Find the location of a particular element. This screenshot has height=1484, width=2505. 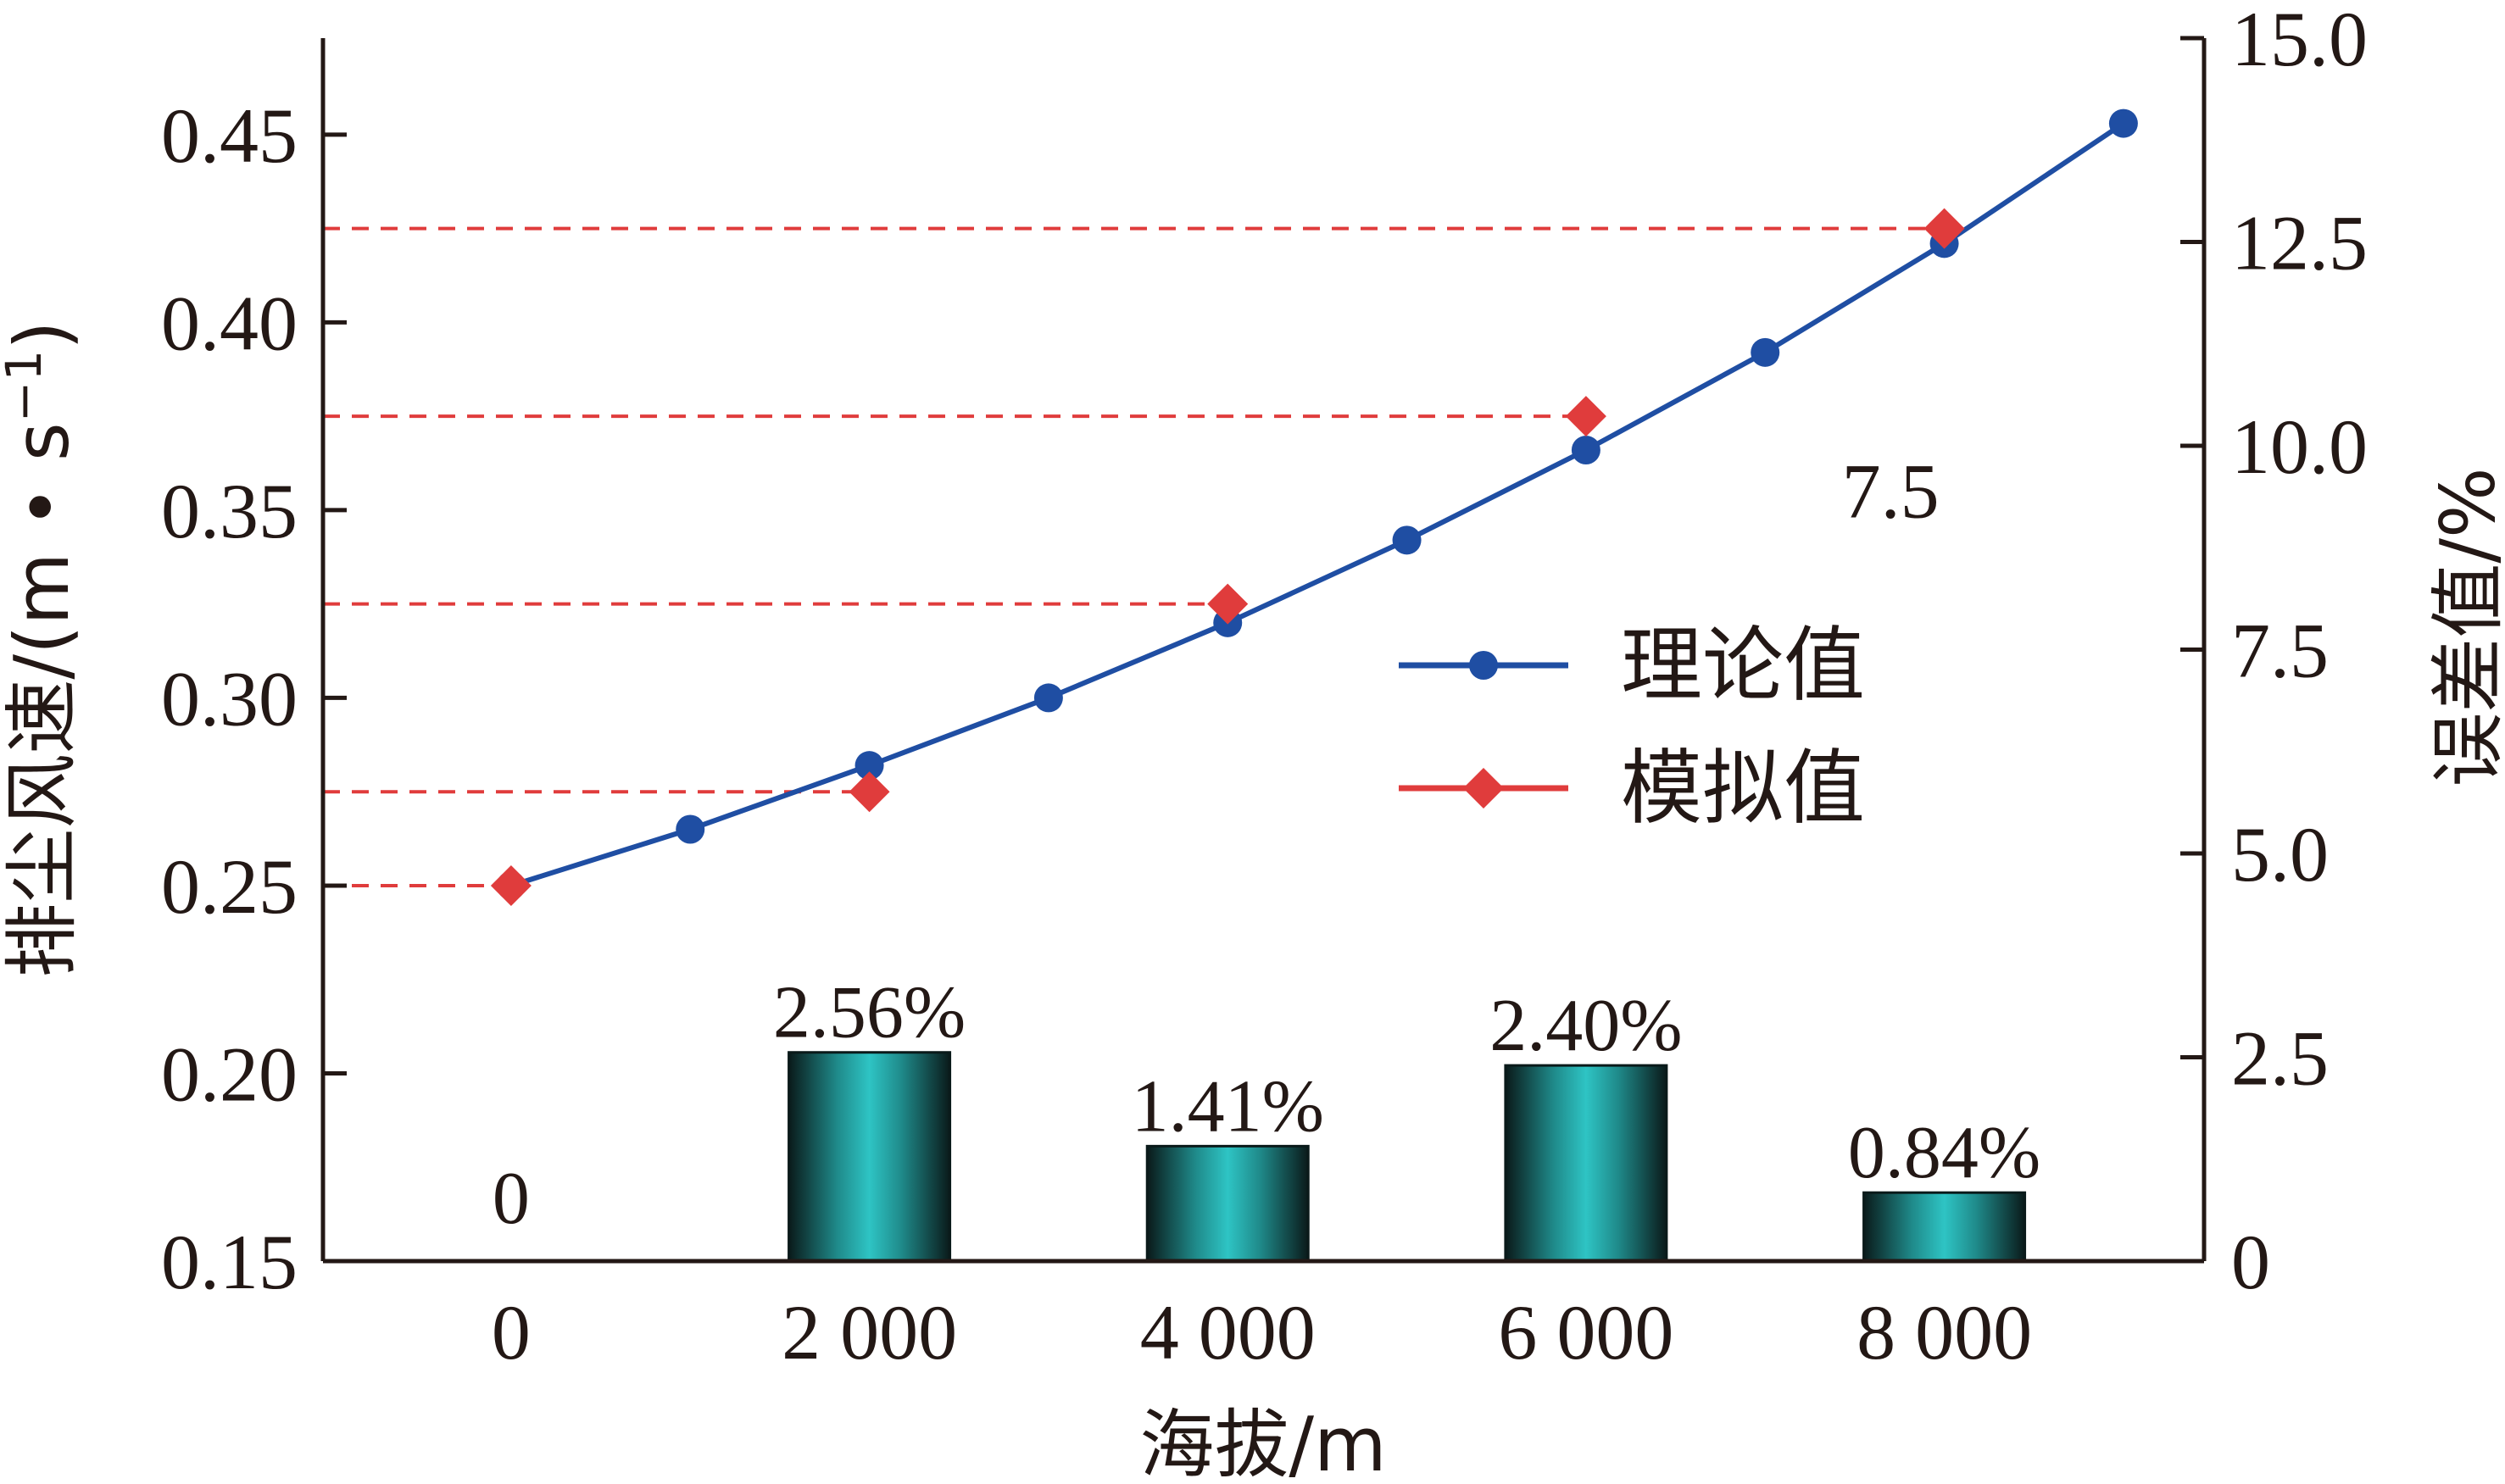

bar-label-2: 1.41% is located at coordinates (1228, 1107).